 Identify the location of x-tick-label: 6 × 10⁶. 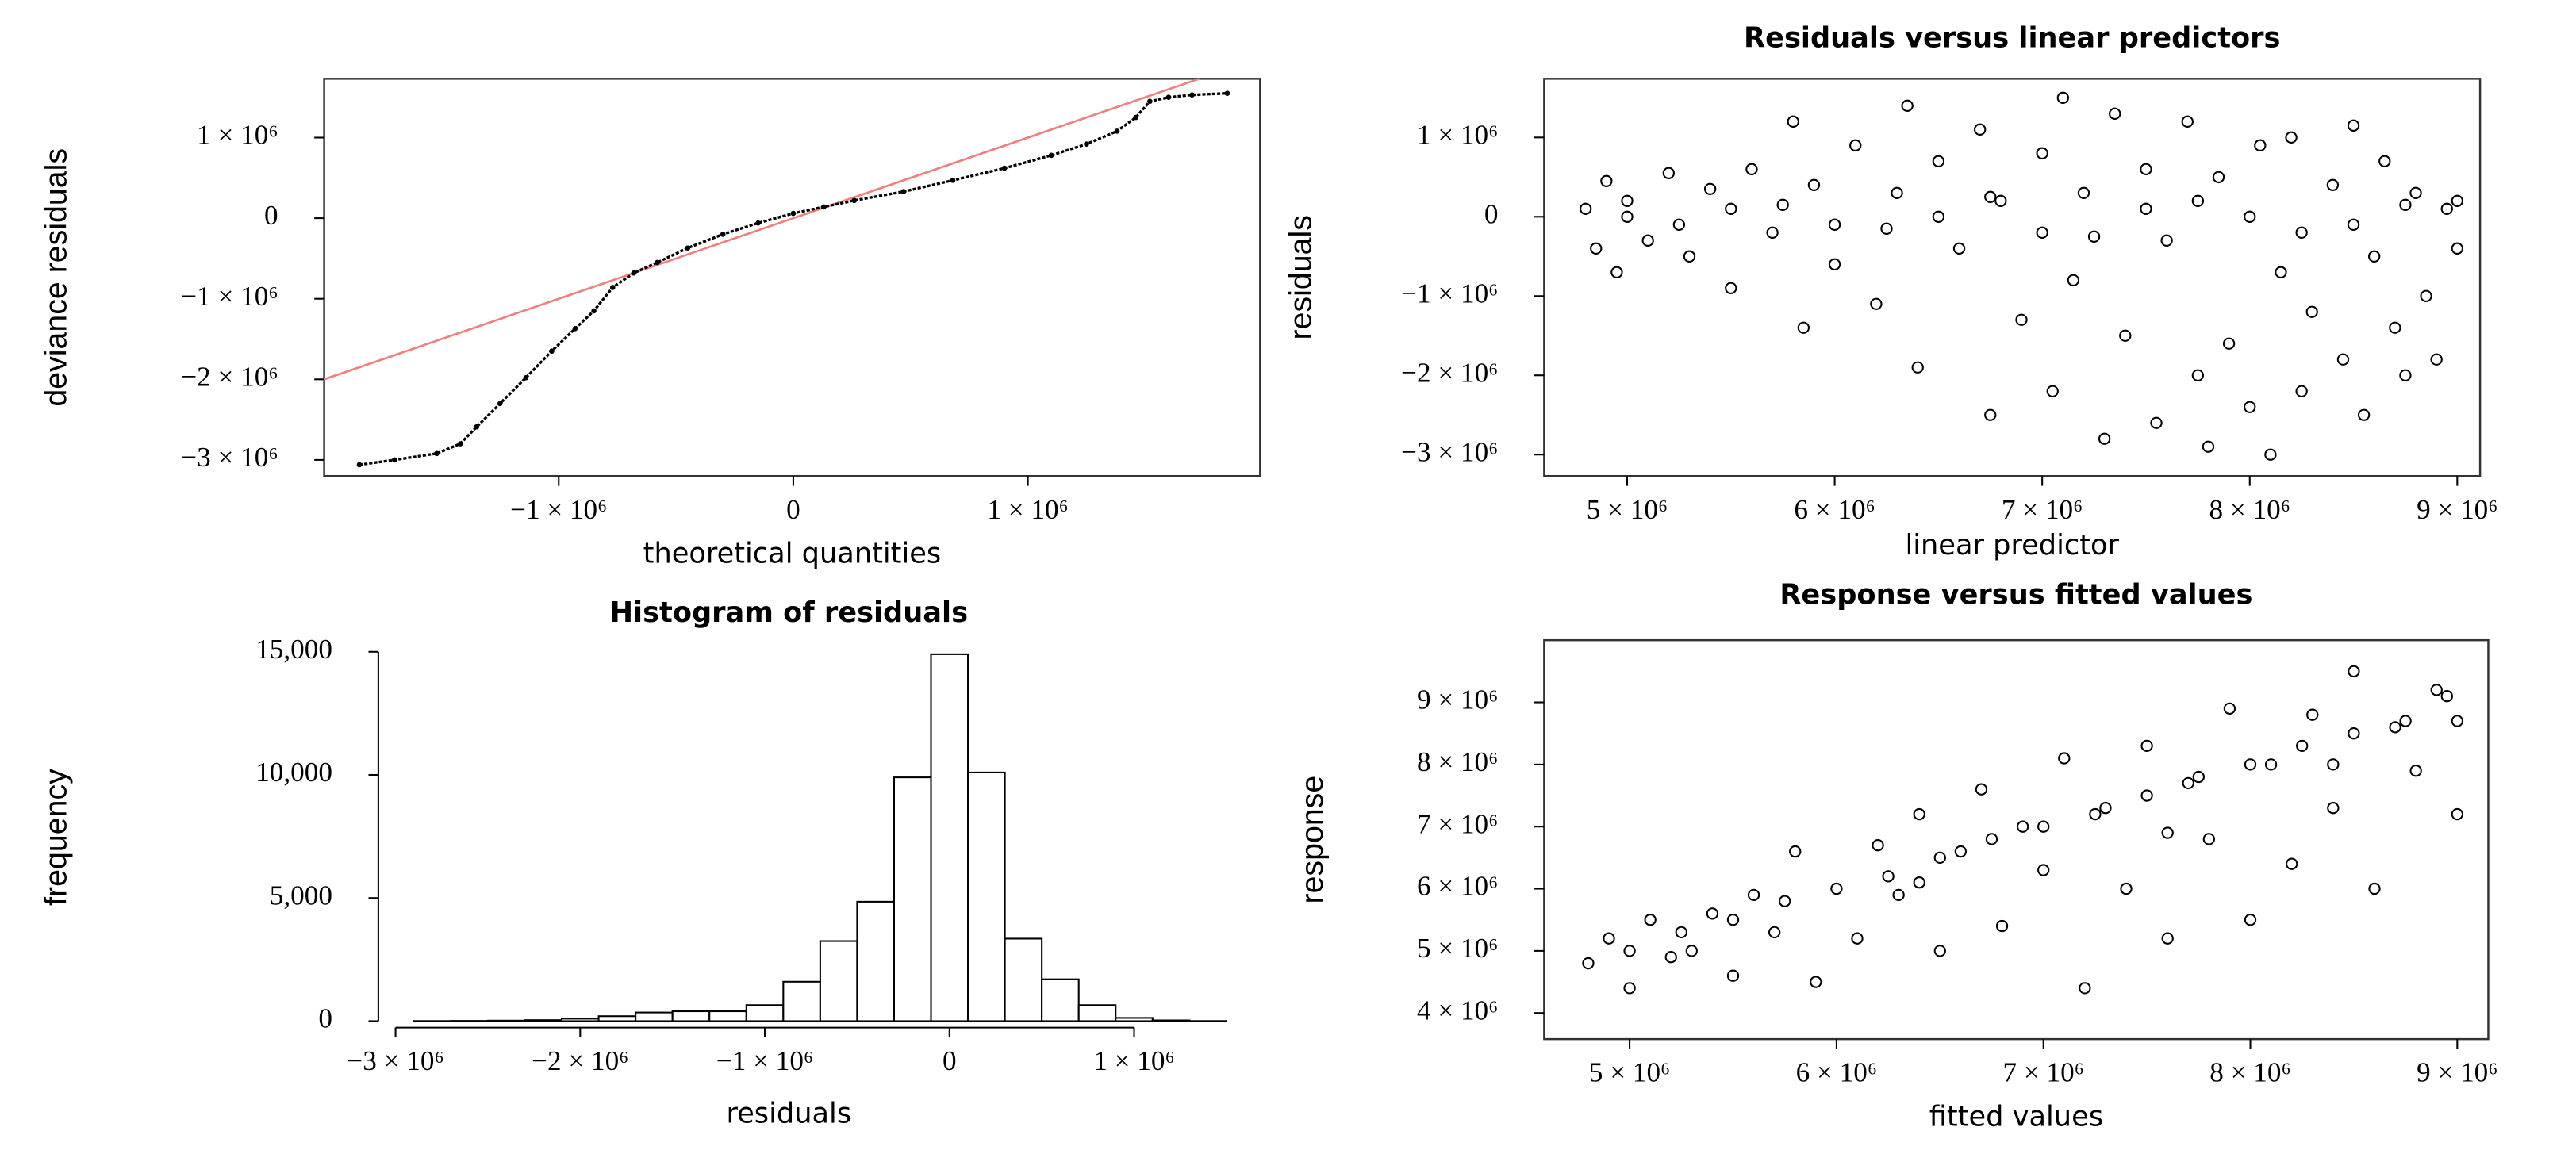
(1837, 1072).